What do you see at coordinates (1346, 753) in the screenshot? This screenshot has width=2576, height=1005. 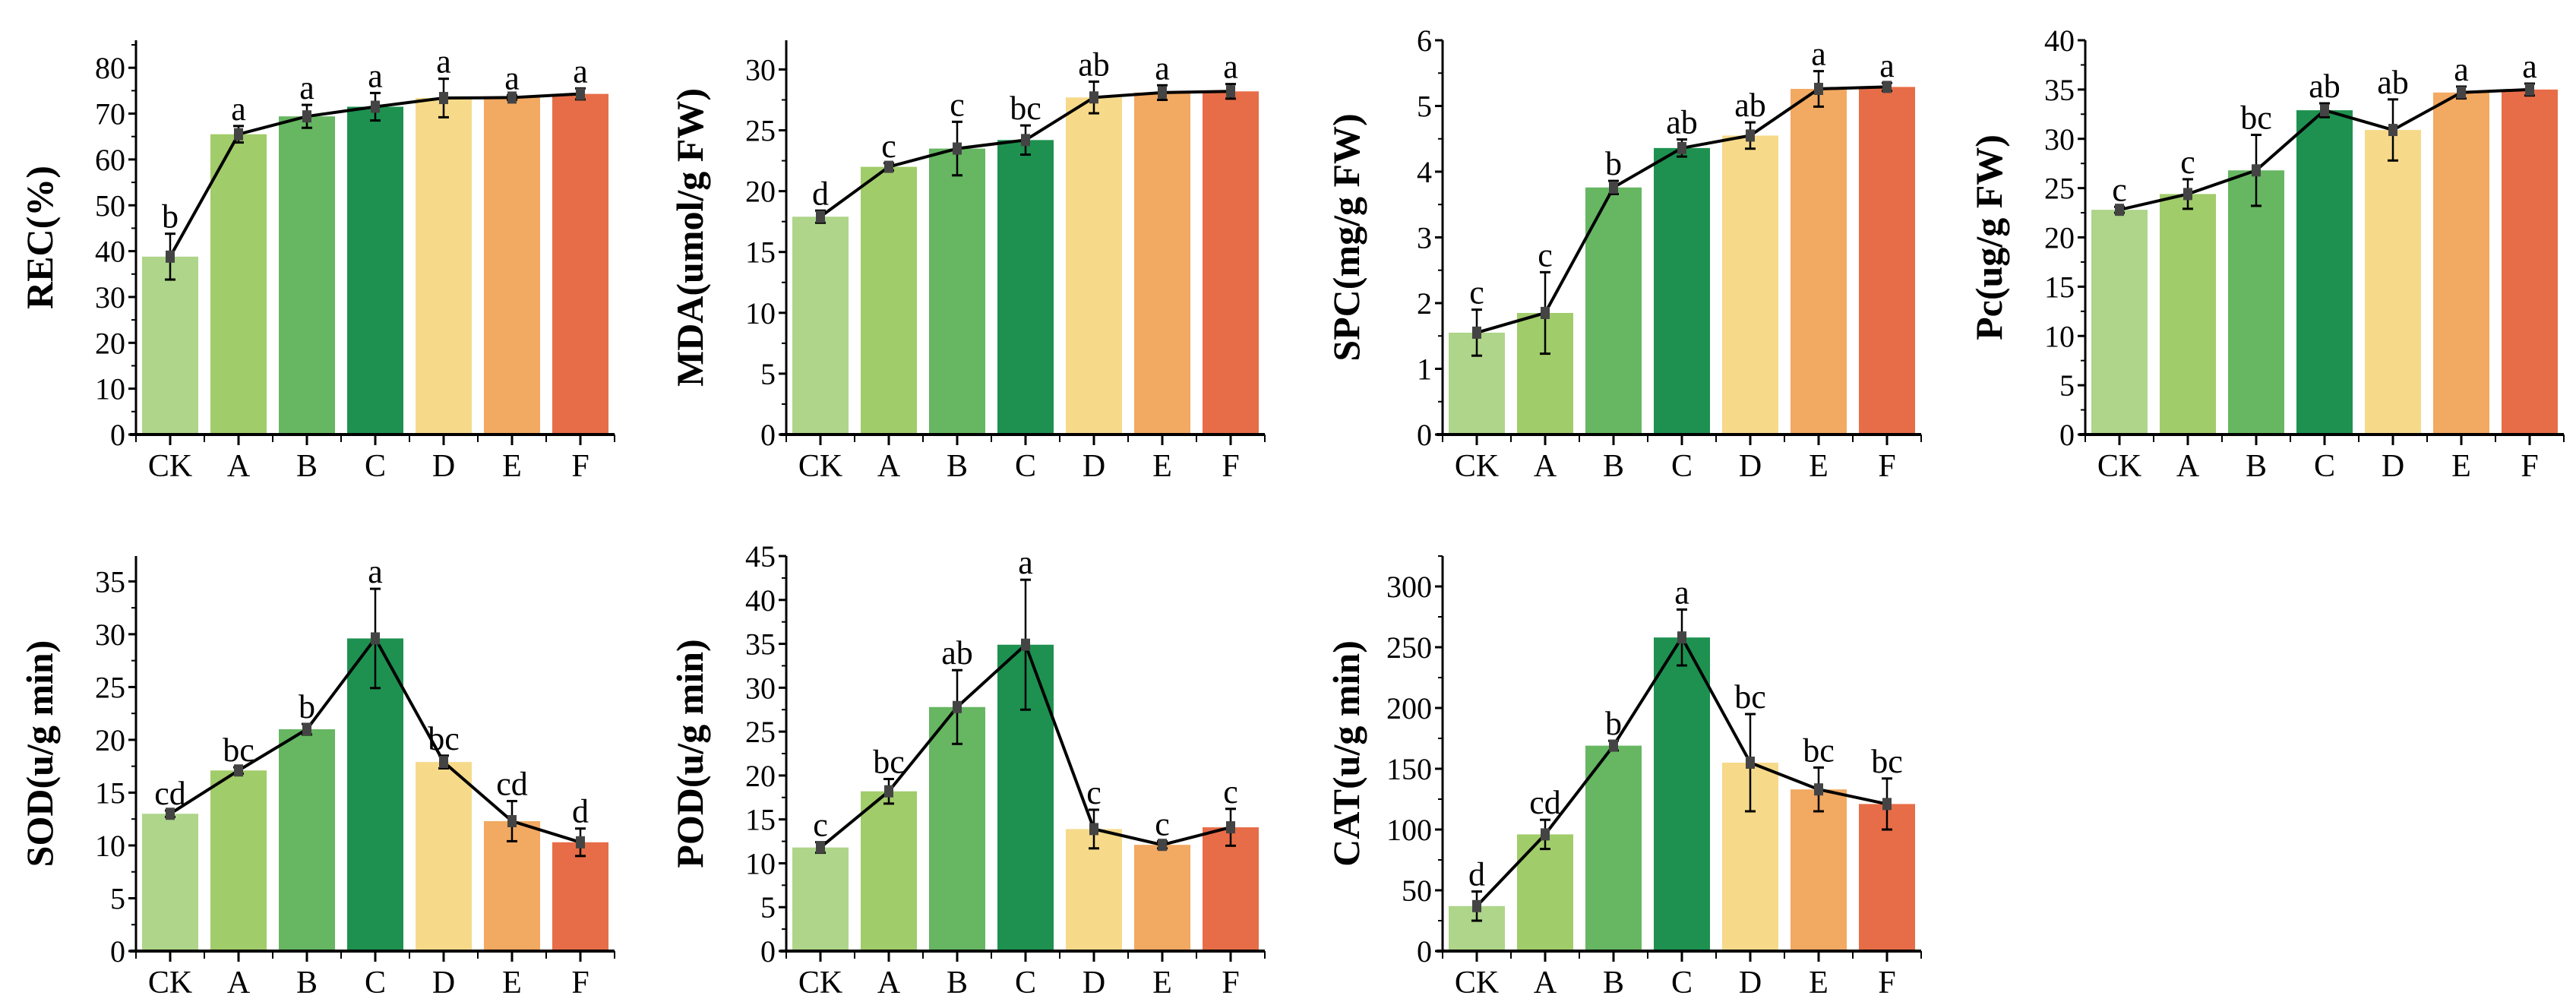 I see `y-axis-label: CAT(u/g min)` at bounding box center [1346, 753].